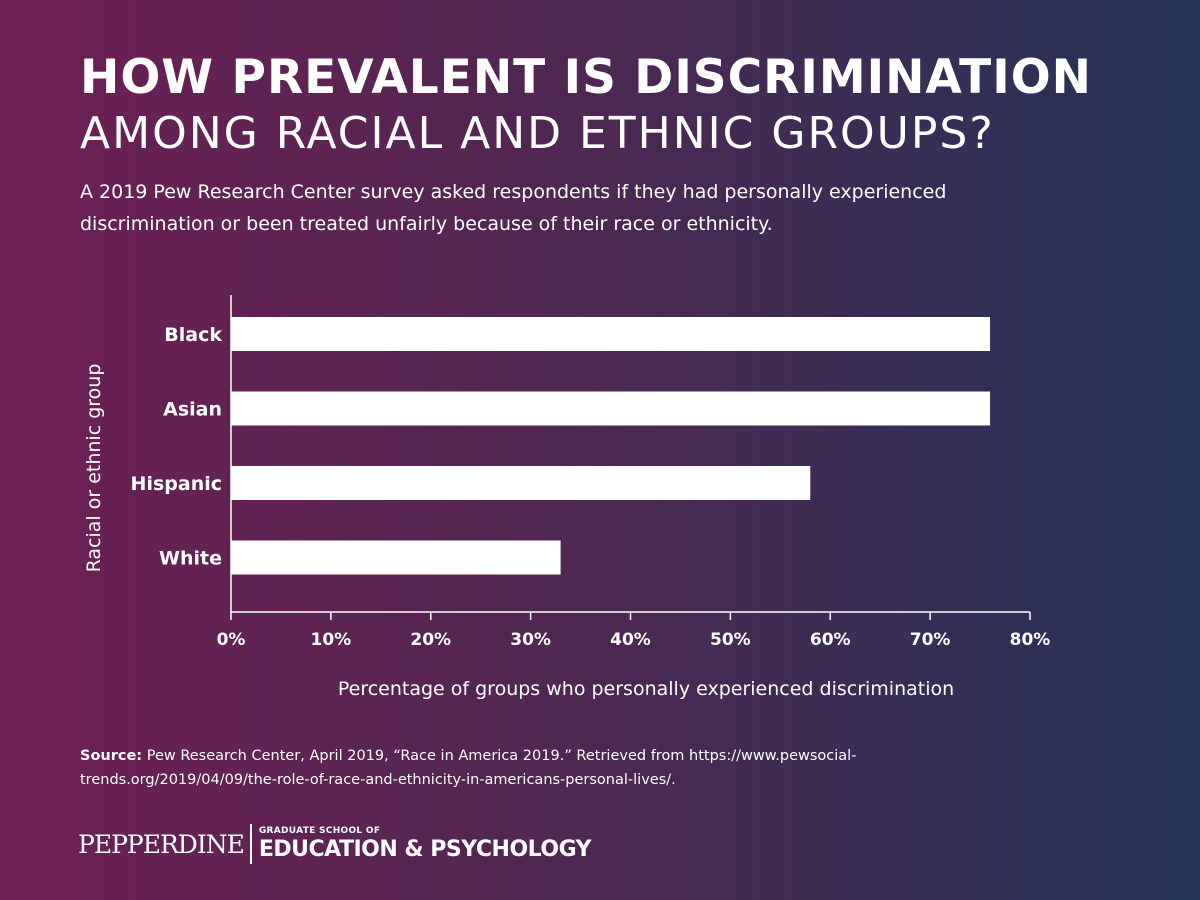 Image resolution: width=1200 pixels, height=900 pixels. What do you see at coordinates (396, 557) in the screenshot?
I see `bar-white` at bounding box center [396, 557].